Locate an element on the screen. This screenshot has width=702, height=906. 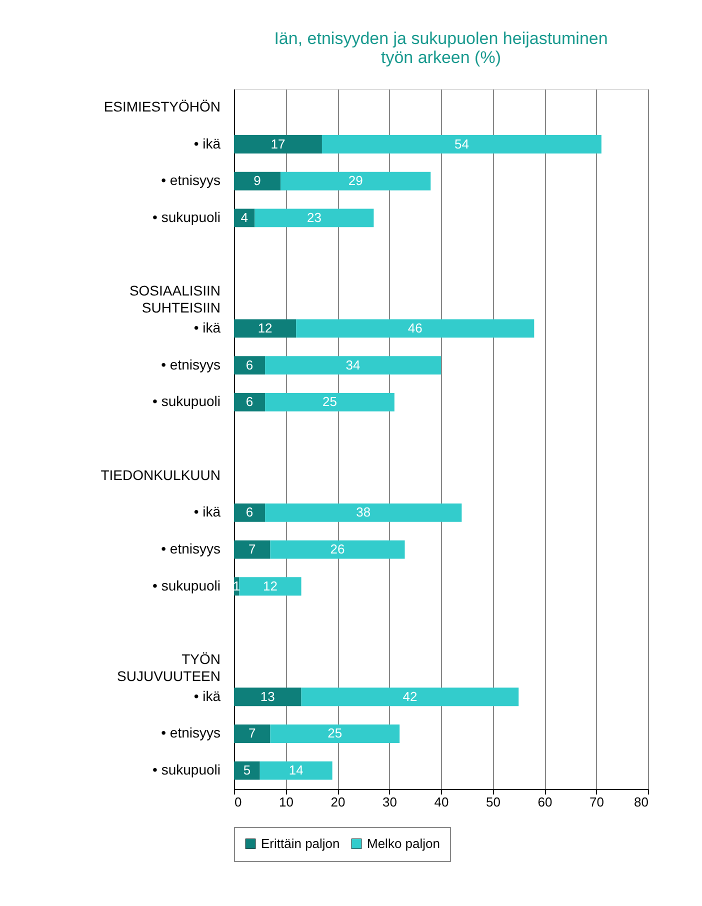
data-label: 42 is located at coordinates (410, 696).